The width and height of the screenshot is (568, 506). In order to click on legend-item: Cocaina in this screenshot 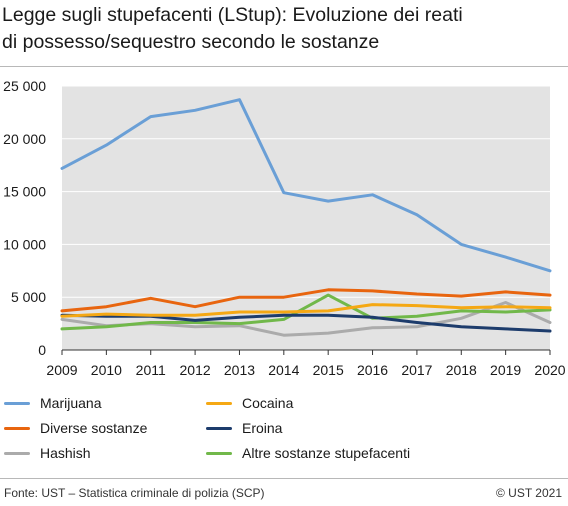, I will do `click(249, 403)`.